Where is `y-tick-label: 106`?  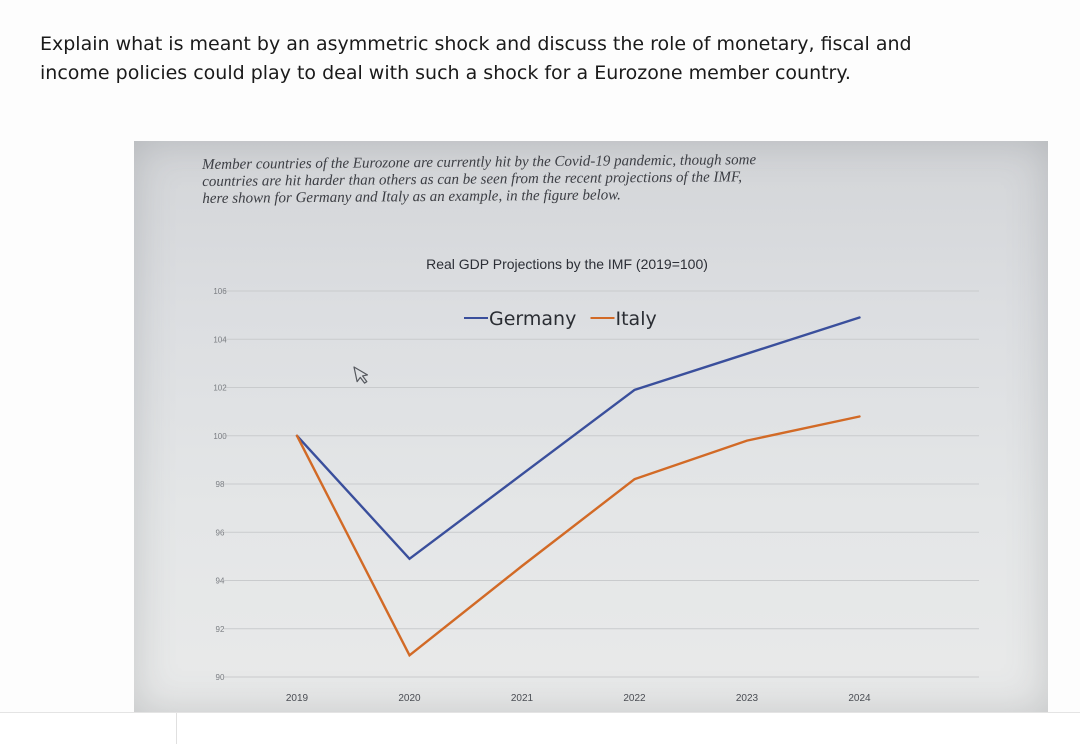 y-tick-label: 106 is located at coordinates (220, 291).